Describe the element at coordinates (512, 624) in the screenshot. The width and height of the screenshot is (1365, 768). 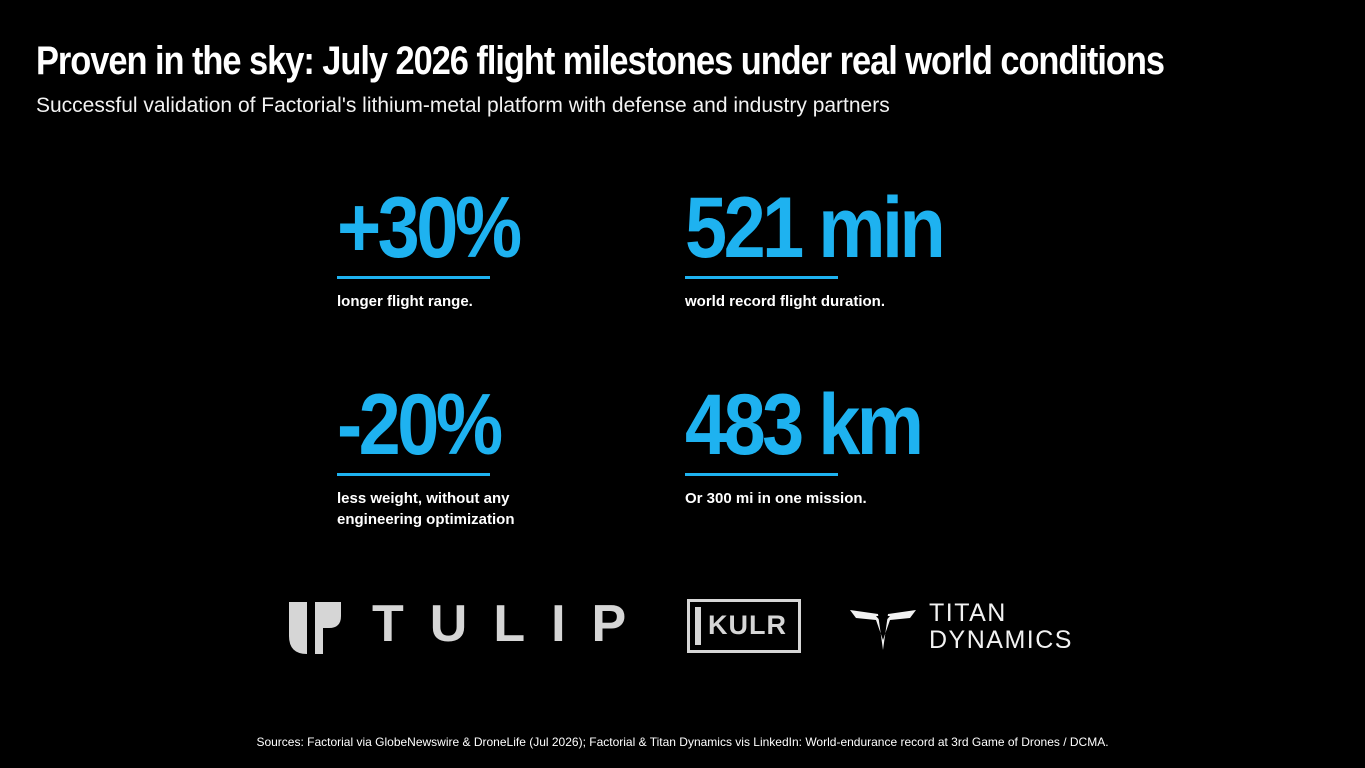
I see `tulip-logo-text: TULIP` at that location.